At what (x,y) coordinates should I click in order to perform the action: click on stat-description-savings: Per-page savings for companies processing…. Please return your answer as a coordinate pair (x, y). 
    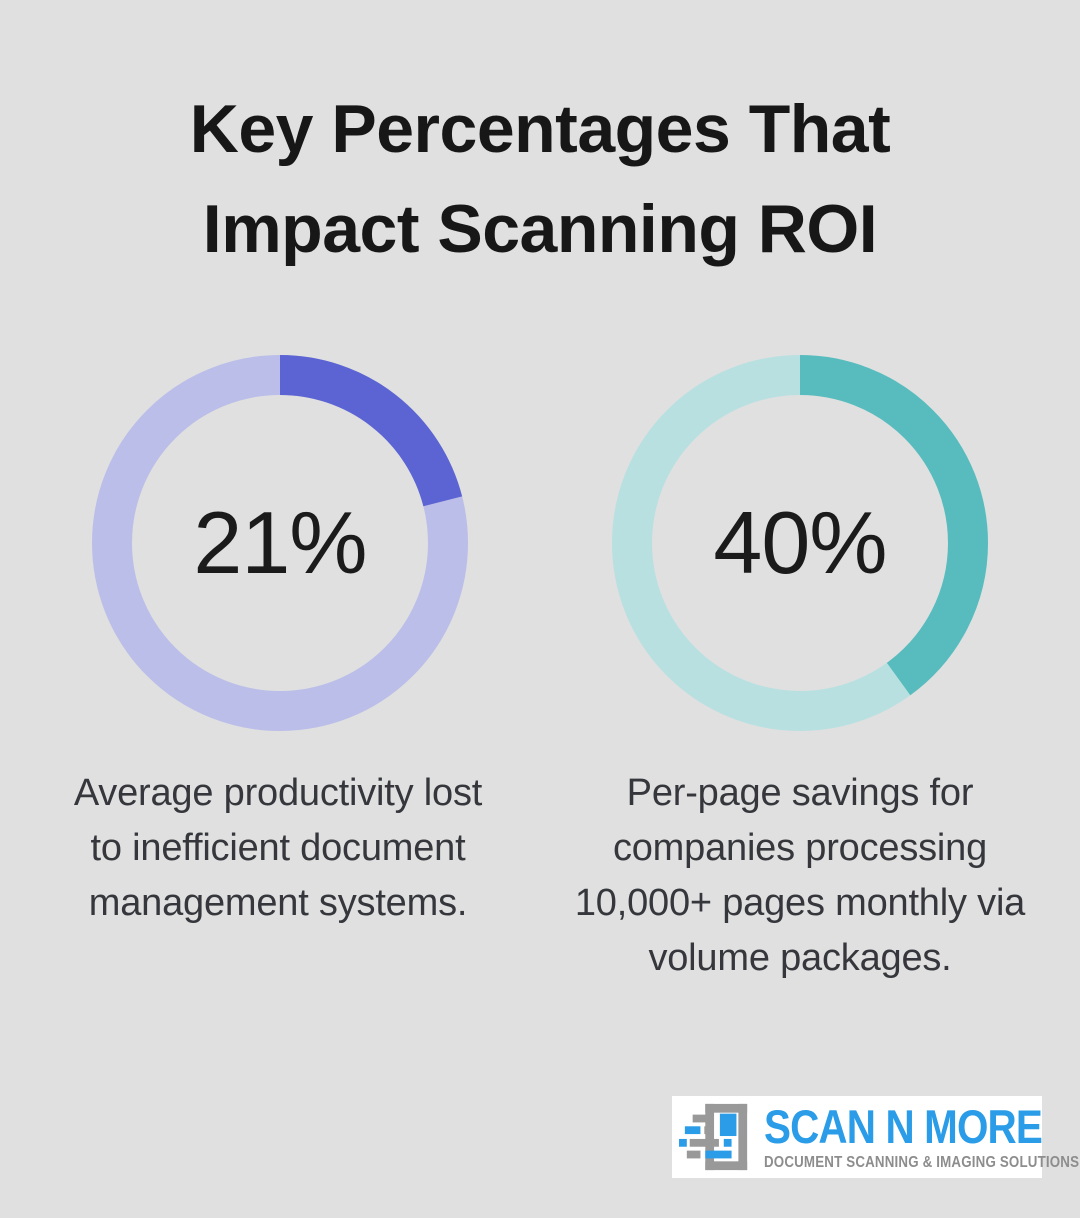
    Looking at the image, I should click on (800, 875).